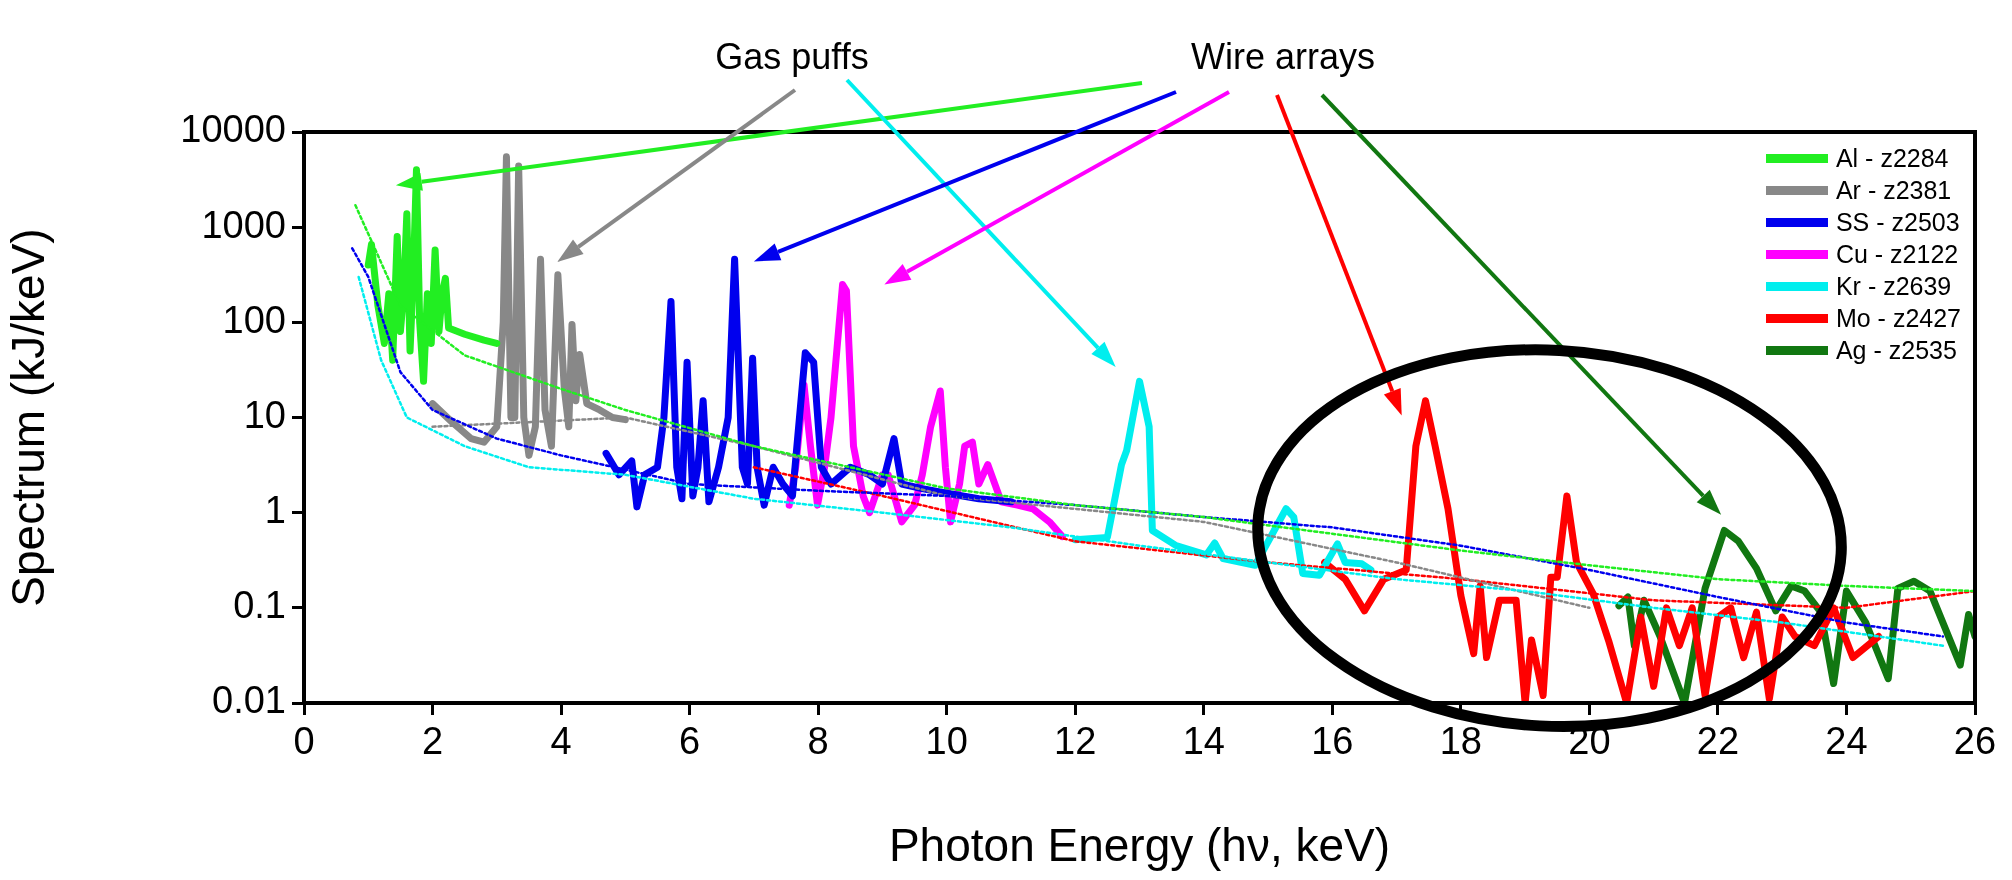  I want to click on x-tick-label: 24, so click(1846, 741).